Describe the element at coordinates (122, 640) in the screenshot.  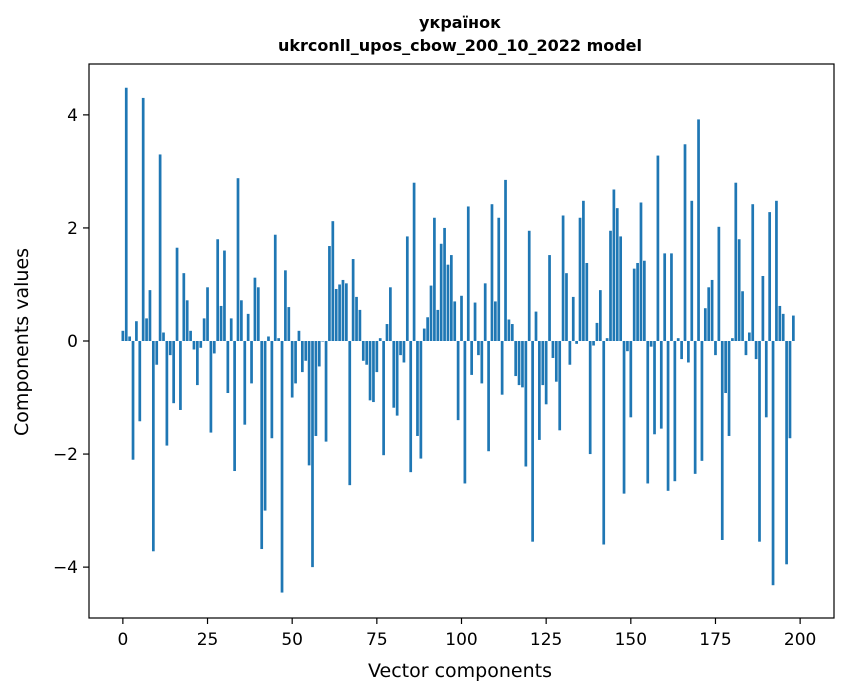
I see `x-tick-label-0: 0` at that location.